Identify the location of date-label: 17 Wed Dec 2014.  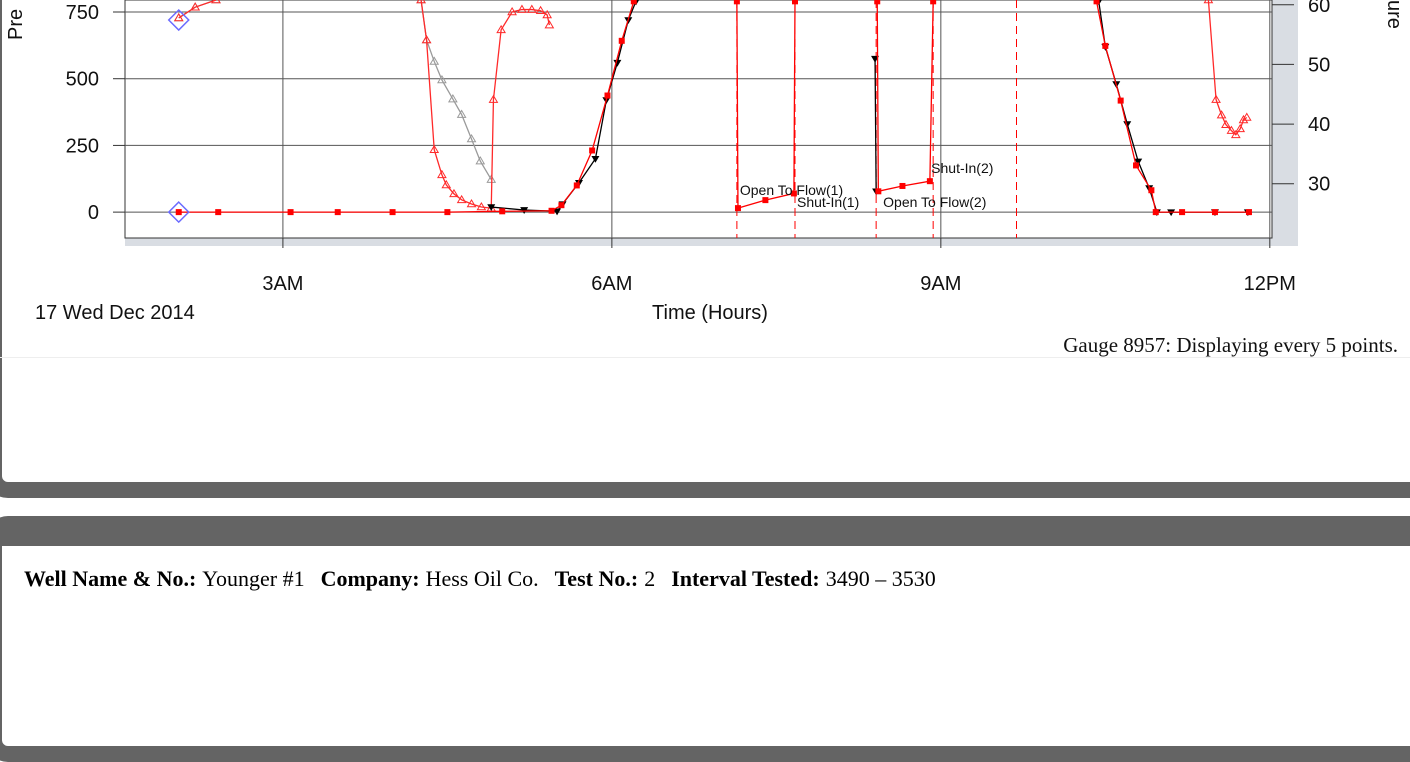
(115, 313).